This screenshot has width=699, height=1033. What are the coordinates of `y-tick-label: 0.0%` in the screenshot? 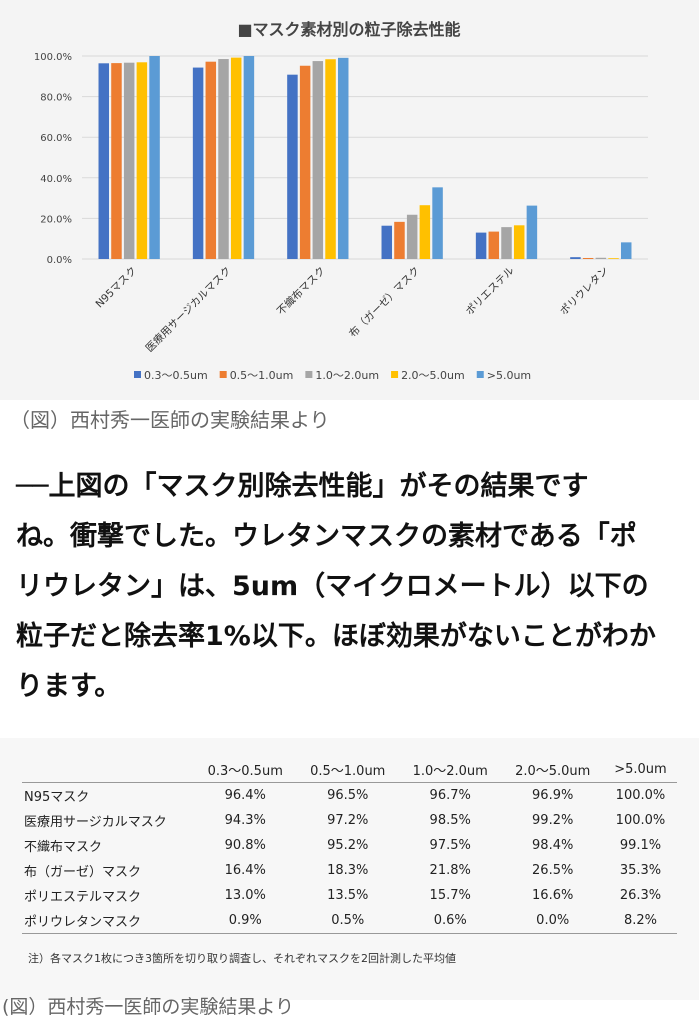 It's located at (59, 260).